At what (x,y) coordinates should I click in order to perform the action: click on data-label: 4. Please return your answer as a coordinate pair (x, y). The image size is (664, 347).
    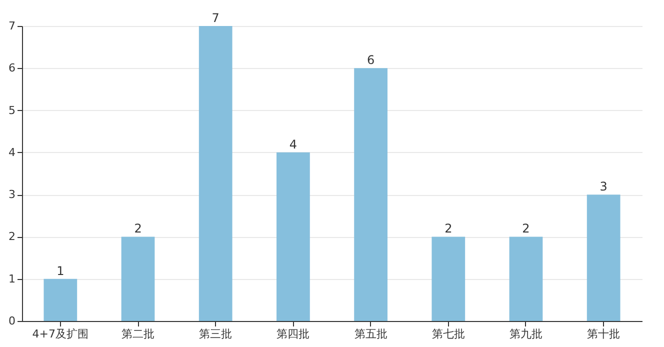
    Looking at the image, I should click on (293, 144).